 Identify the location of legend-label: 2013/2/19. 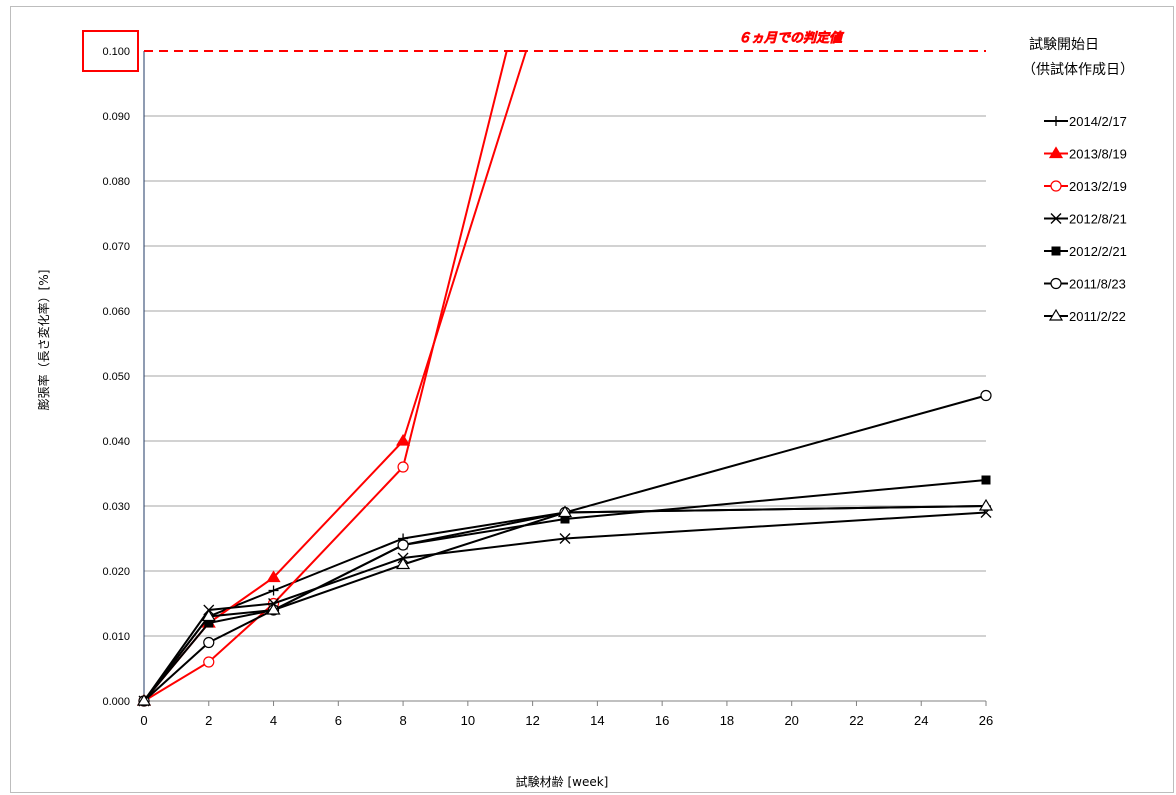
(1098, 186).